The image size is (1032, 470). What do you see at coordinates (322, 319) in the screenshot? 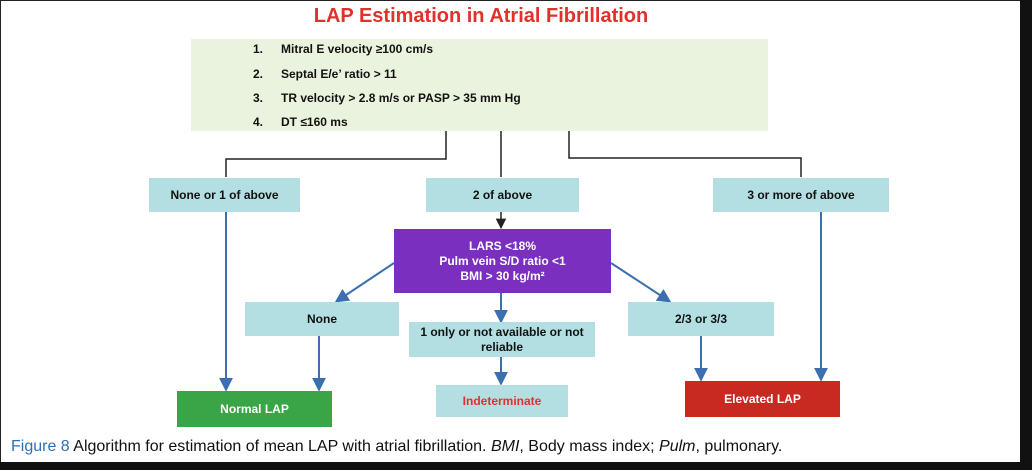
I see `outcome-none: None` at bounding box center [322, 319].